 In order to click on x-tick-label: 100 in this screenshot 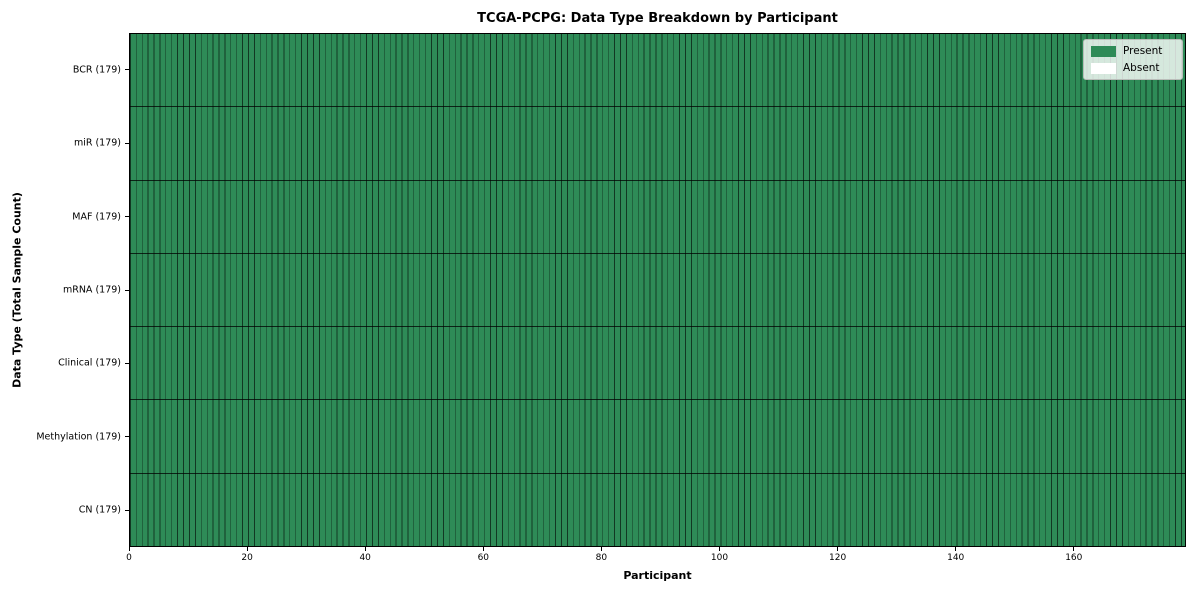, I will do `click(719, 558)`.